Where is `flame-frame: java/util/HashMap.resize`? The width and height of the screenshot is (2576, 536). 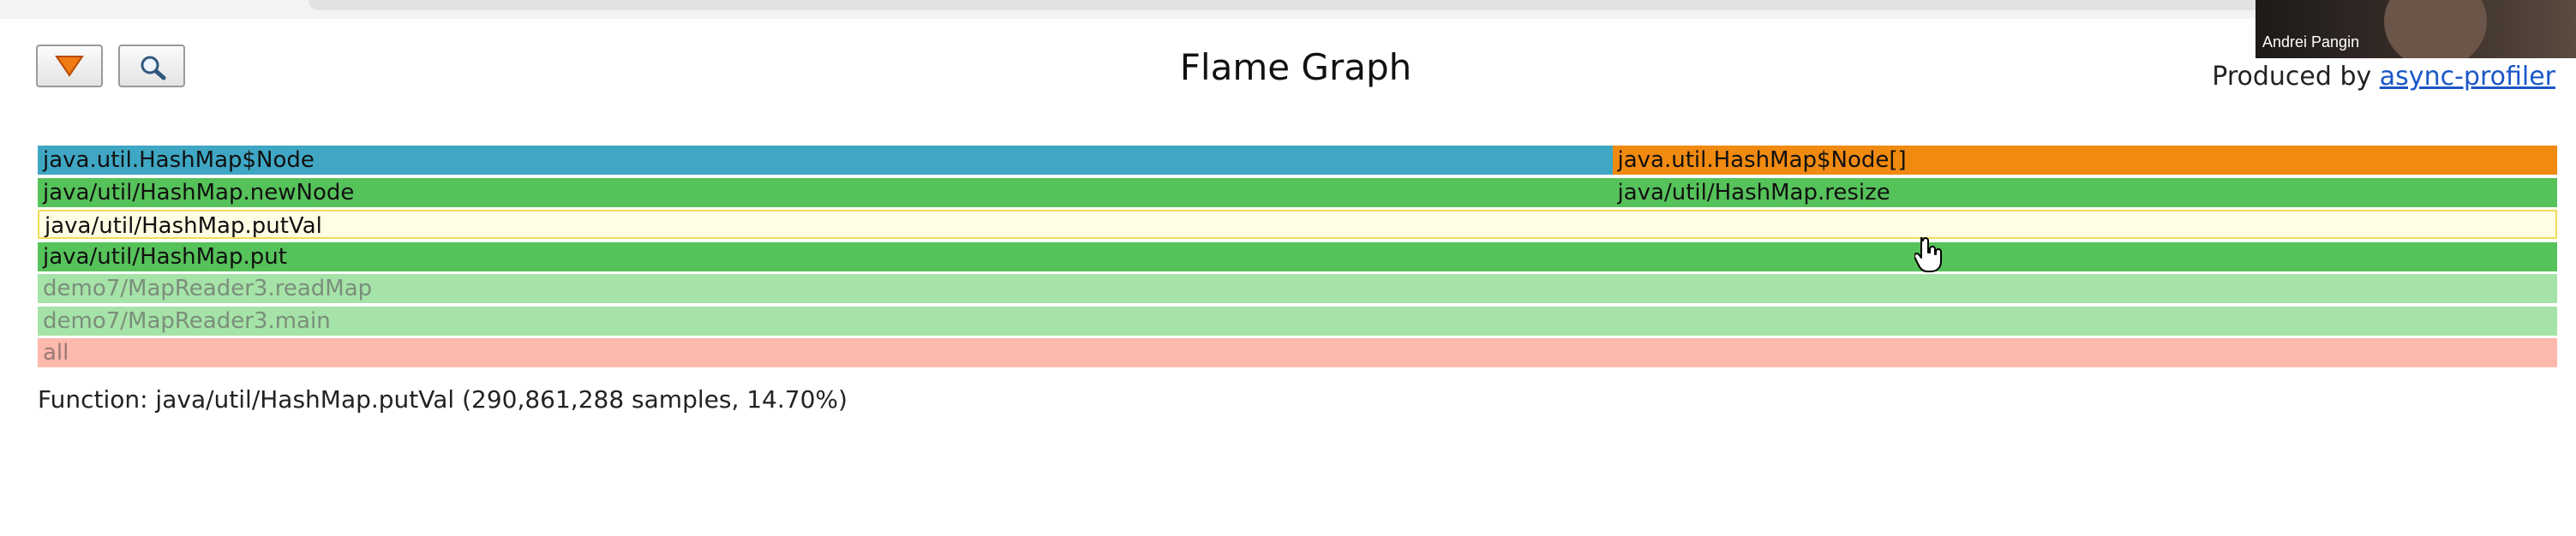 flame-frame: java/util/HashMap.resize is located at coordinates (2084, 192).